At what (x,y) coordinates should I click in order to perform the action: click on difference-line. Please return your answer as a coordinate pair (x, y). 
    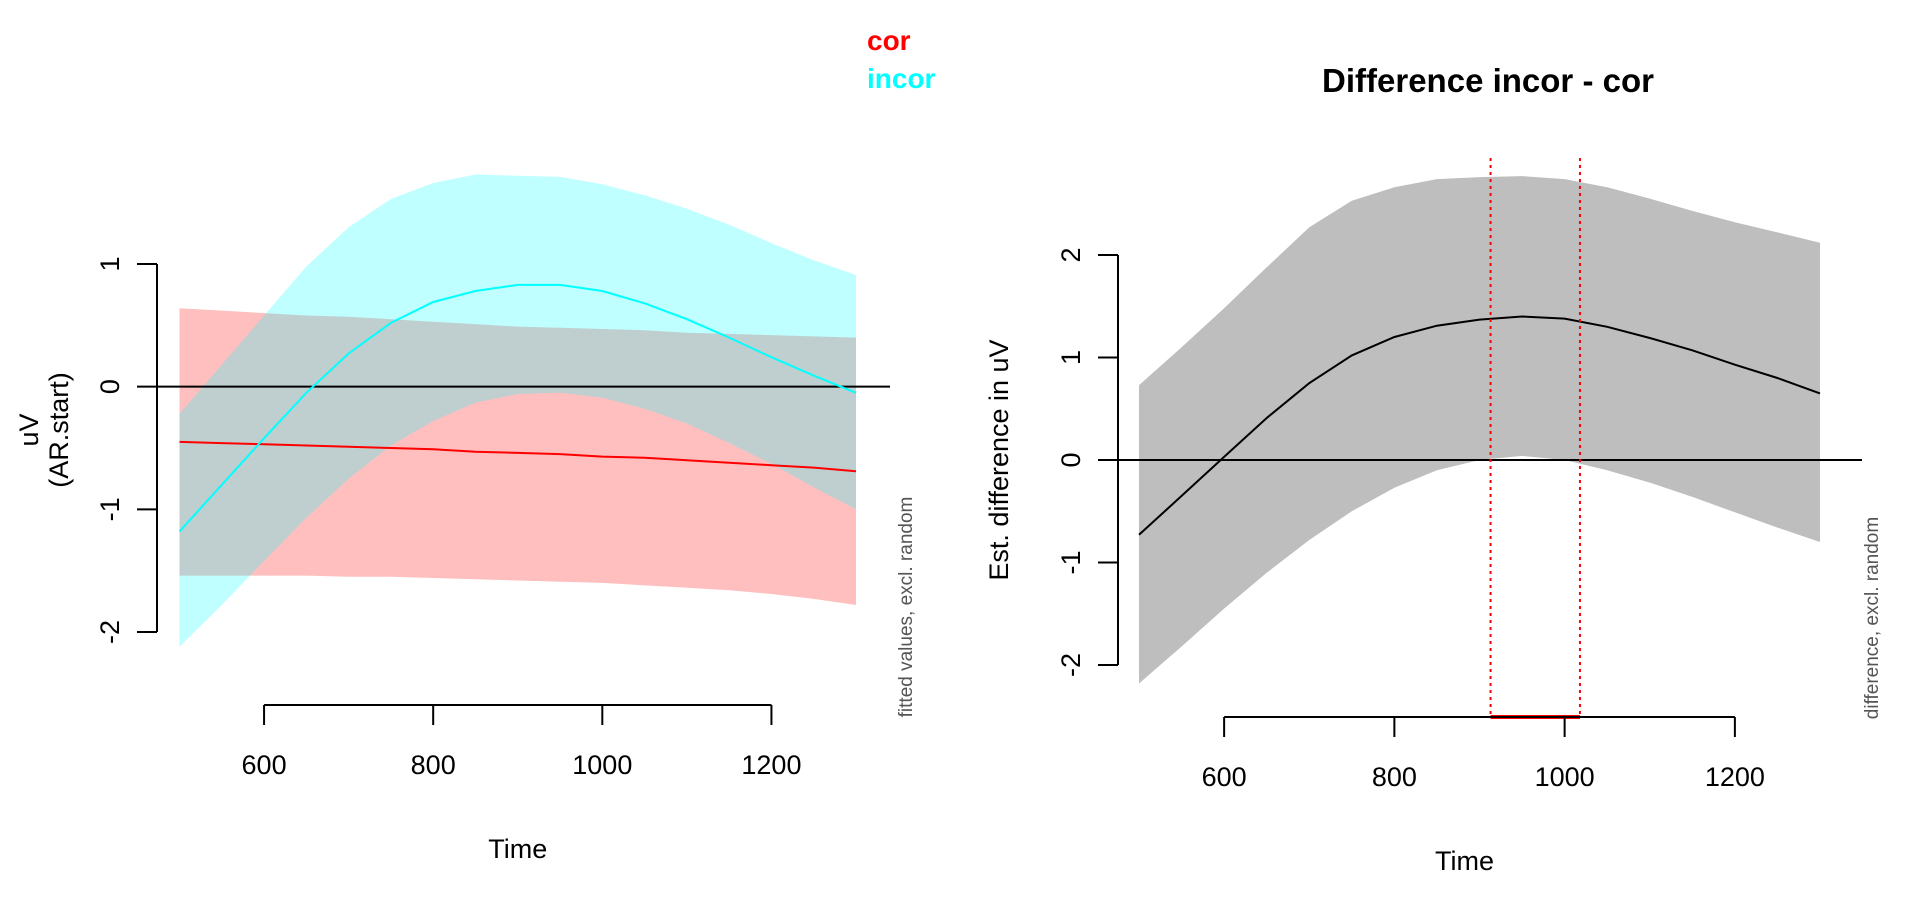
    Looking at the image, I should click on (1479, 425).